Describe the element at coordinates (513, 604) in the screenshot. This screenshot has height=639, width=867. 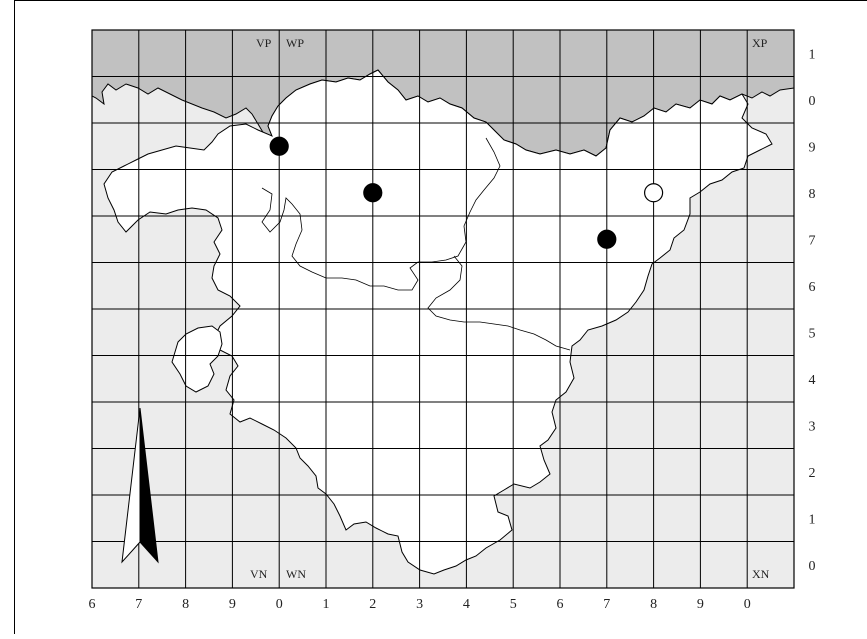
I see `x-axis-label: 5` at that location.